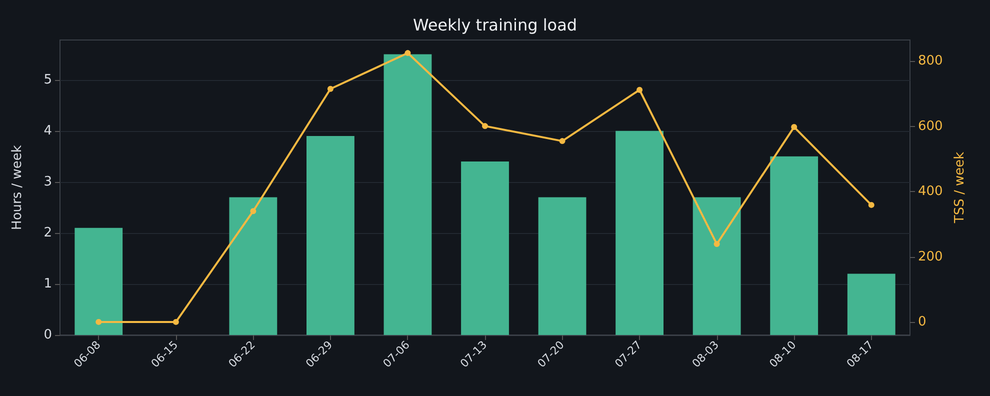  Describe the element at coordinates (960, 187) in the screenshot. I see `y2-axis-title: TSS / week` at that location.